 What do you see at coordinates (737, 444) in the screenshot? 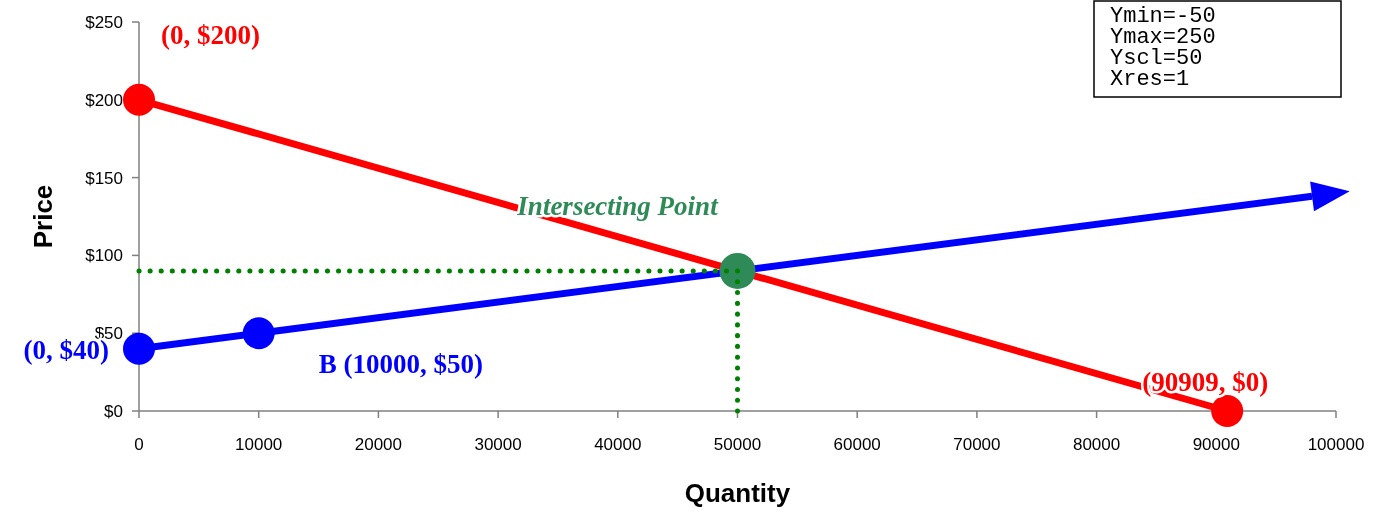
I see `x-tick-label: 50000` at bounding box center [737, 444].